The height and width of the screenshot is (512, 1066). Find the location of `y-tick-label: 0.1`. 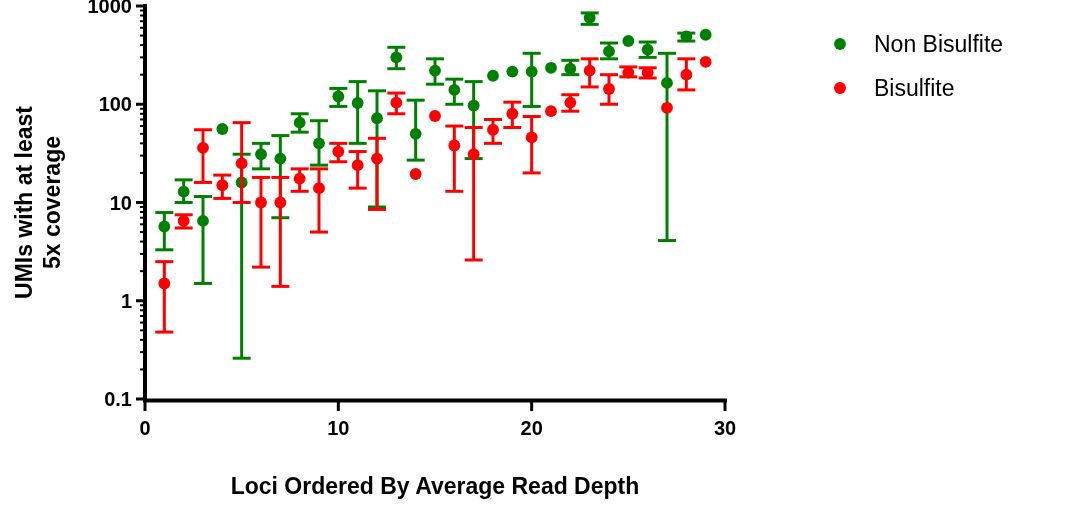

y-tick-label: 0.1 is located at coordinates (118, 399).